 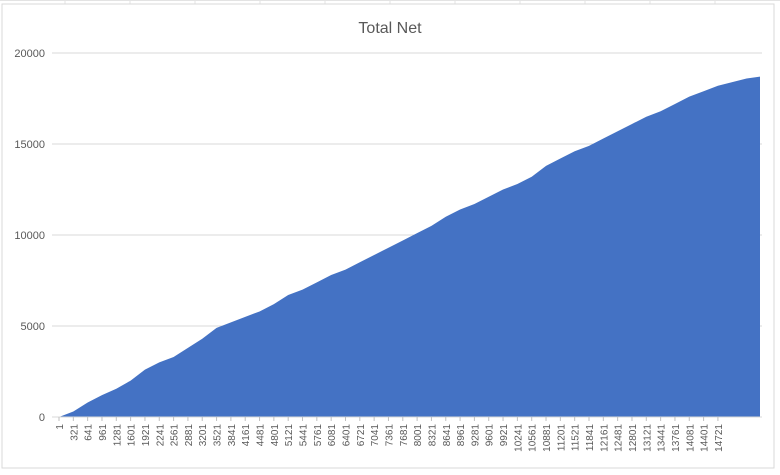 I want to click on y-tick-label: 15000, so click(x=29, y=145).